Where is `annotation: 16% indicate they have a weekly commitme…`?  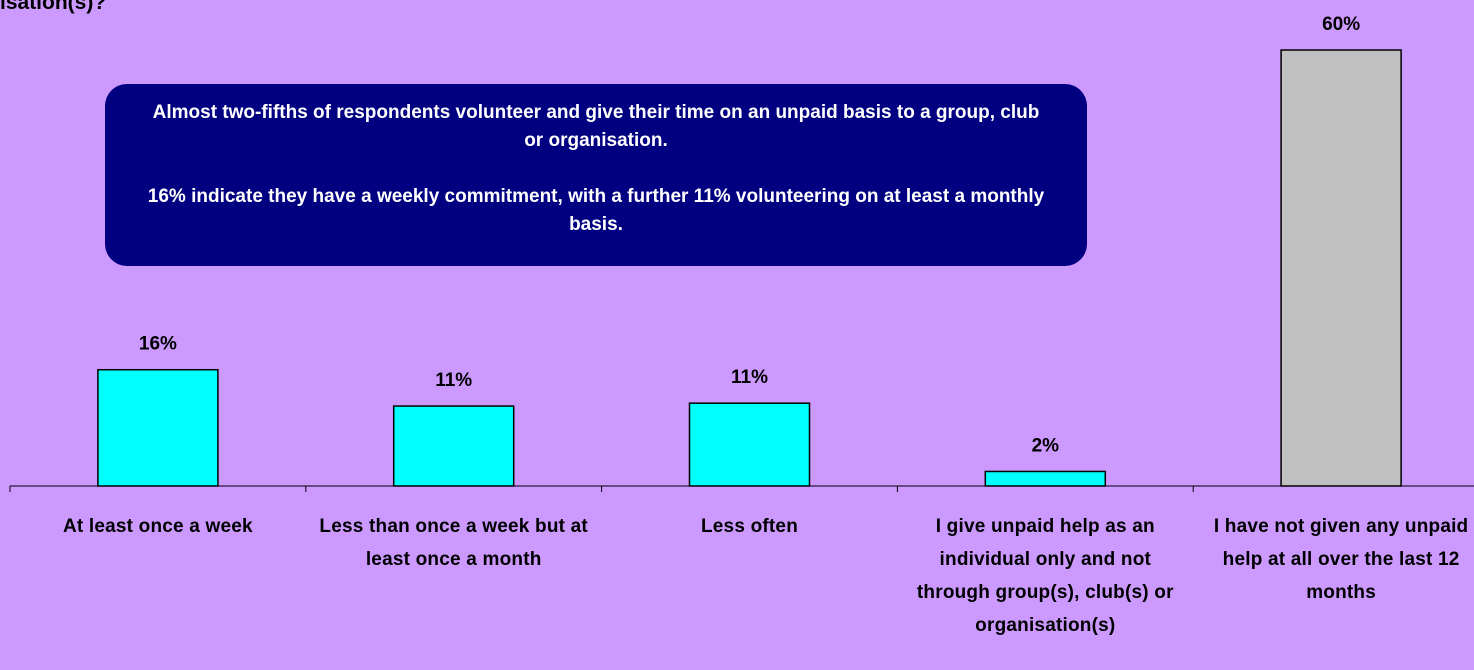 annotation: 16% indicate they have a weekly commitme… is located at coordinates (596, 210).